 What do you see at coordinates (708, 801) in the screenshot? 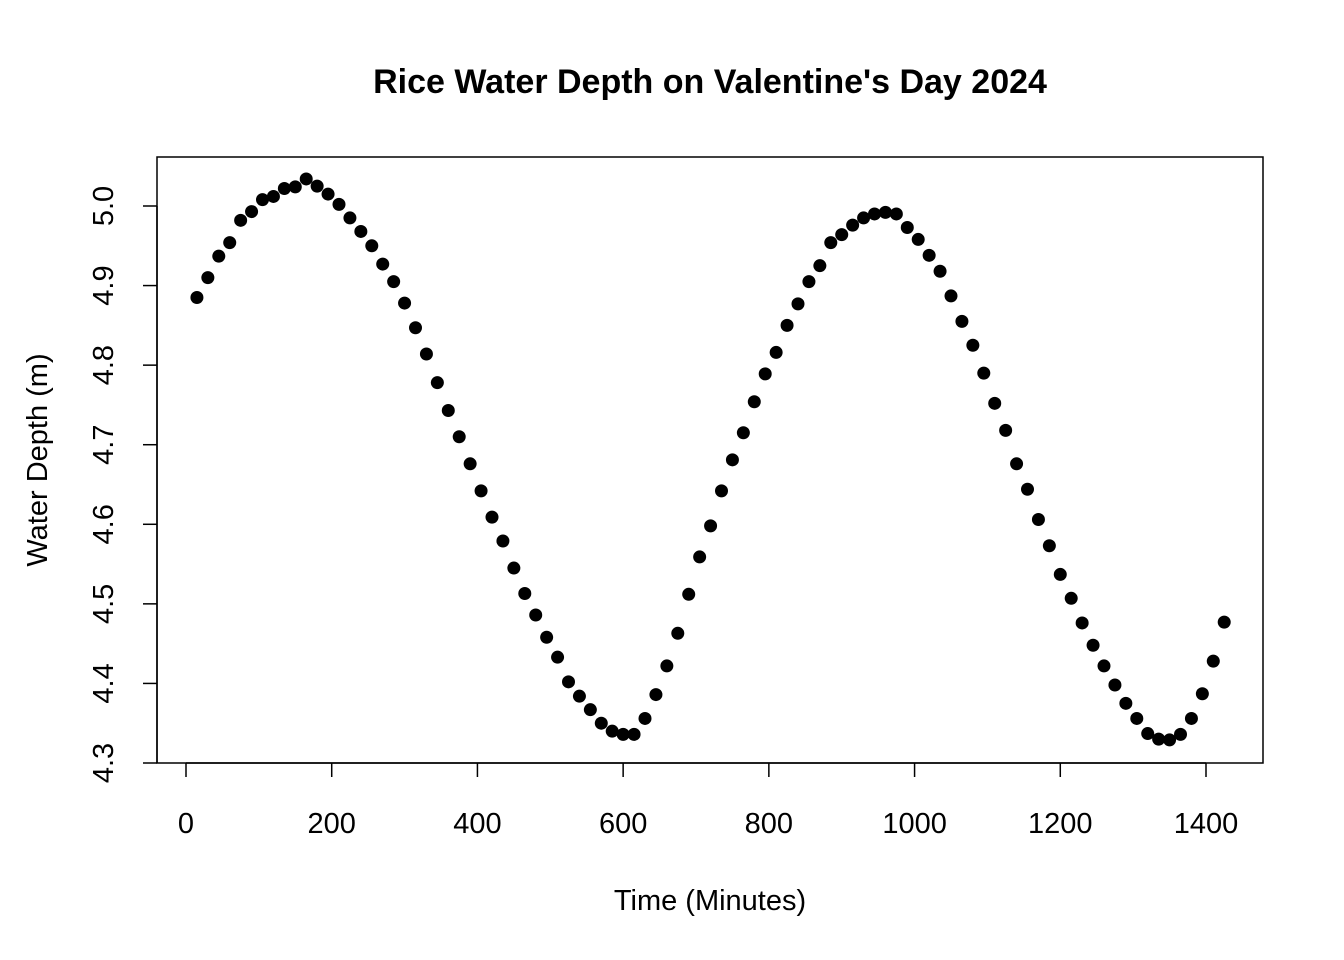
I see `x-axis: 0 200 400 600 800 1000 1200 1400` at bounding box center [708, 801].